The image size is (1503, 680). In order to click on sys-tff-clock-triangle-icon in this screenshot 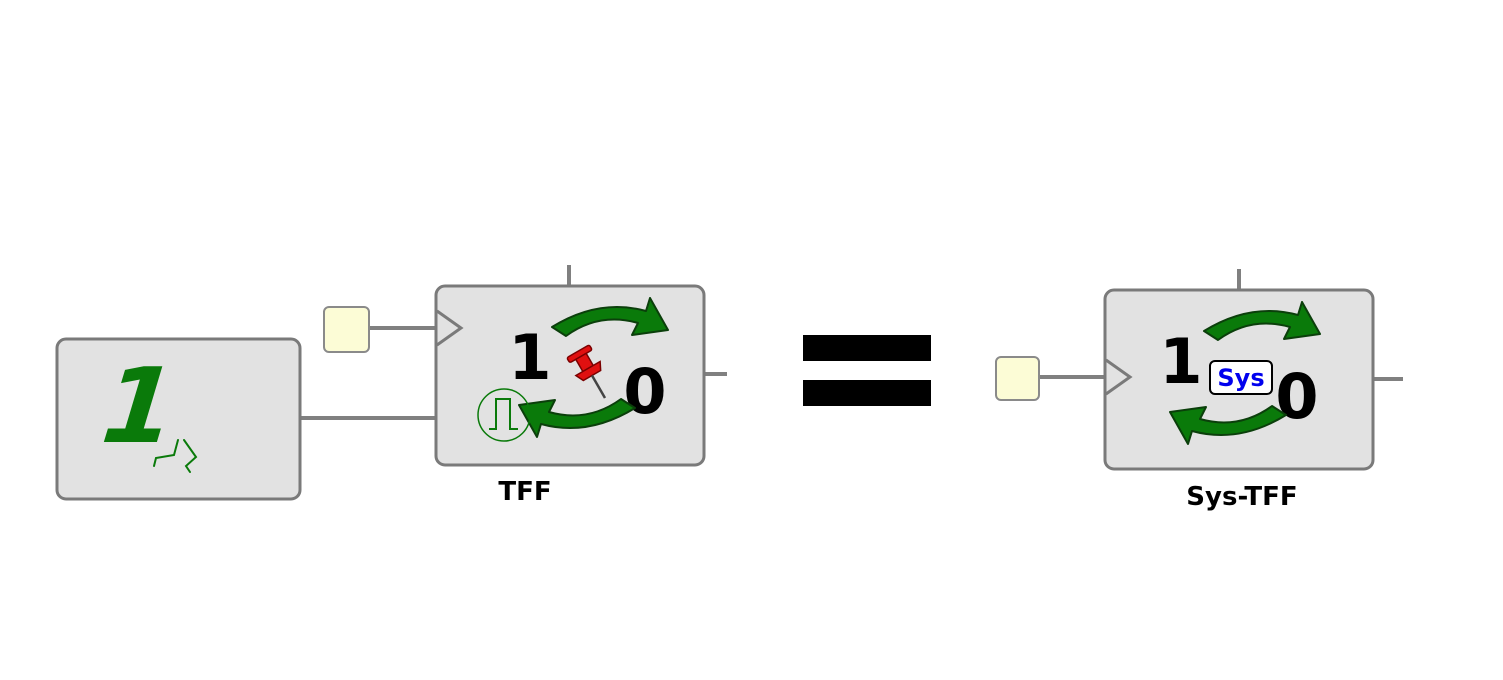, I will do `click(1119, 377)`.